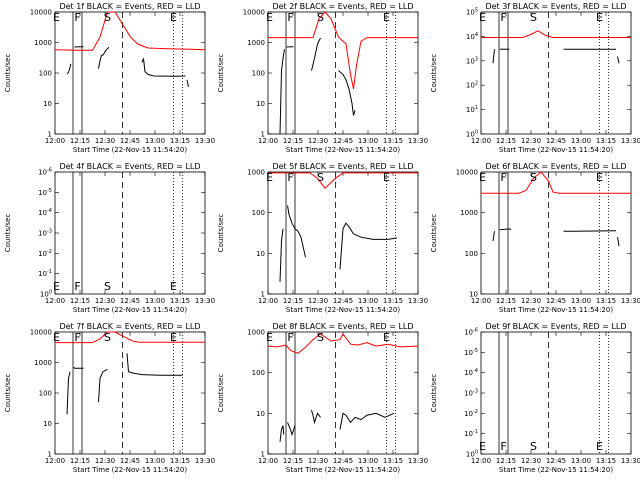 The width and height of the screenshot is (640, 480). Describe the element at coordinates (472, 109) in the screenshot. I see `y-tick-label: 10¹` at that location.